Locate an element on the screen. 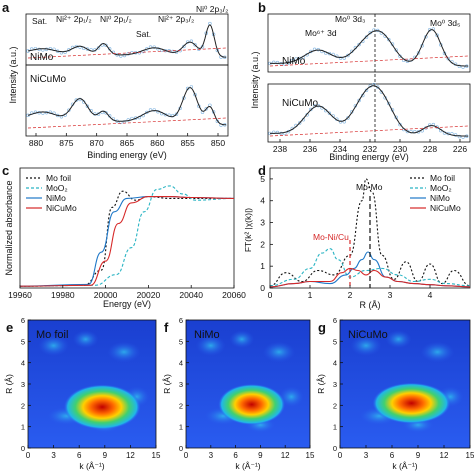 This screenshot has height=474, width=474. annotation-a-ni0-2p32: Ni⁰ 2p₃/₂ is located at coordinates (212, 9).